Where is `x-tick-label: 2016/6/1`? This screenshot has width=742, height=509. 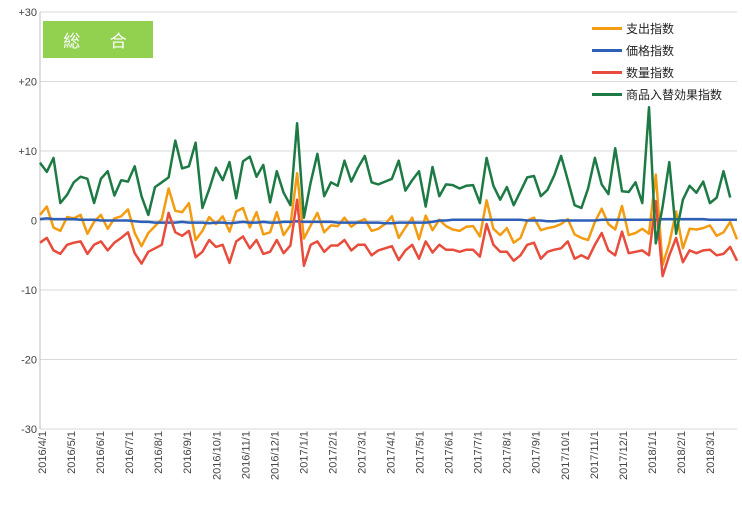 x-tick-label: 2016/6/1 is located at coordinates (101, 452).